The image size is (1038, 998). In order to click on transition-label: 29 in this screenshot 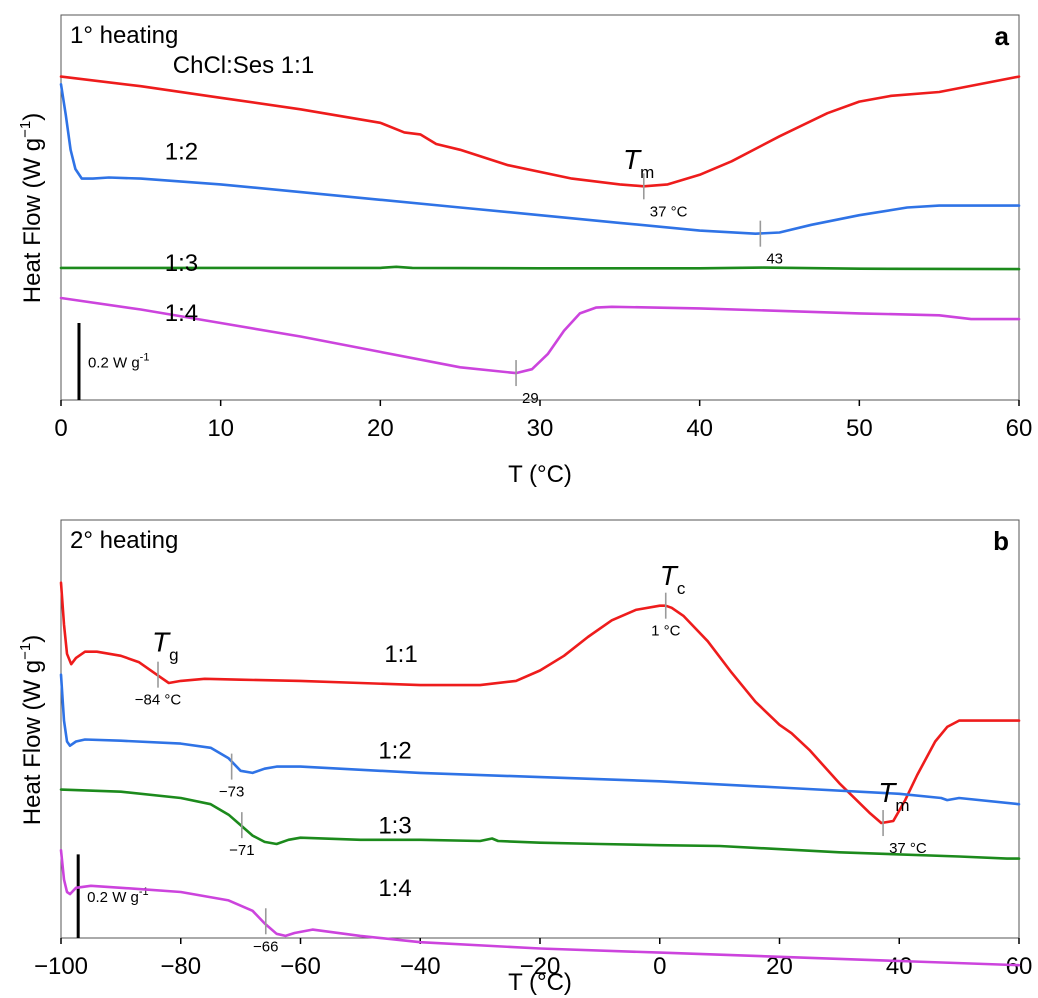, I will do `click(530, 398)`.